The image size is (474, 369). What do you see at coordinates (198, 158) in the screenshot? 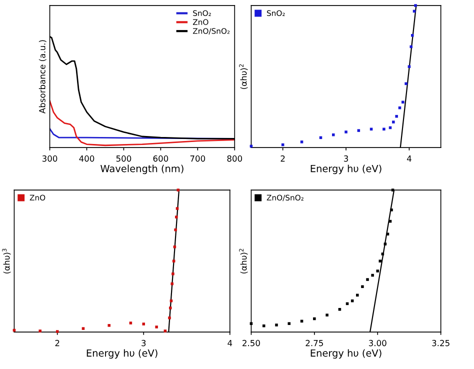
I see `x-tick-label: 700` at bounding box center [198, 158].